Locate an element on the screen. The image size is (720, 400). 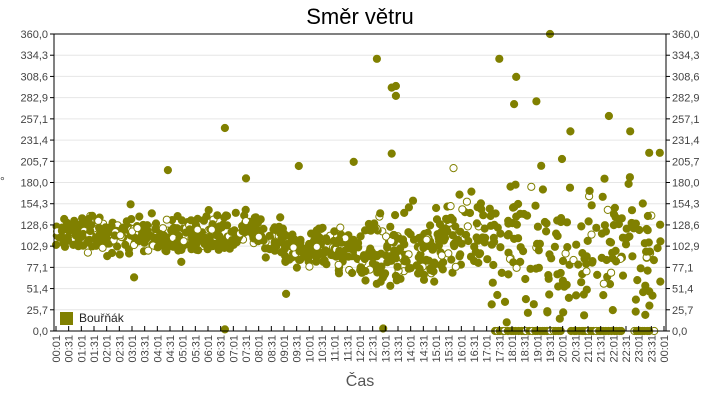
x-axis-label: Čas is located at coordinates (360, 381).